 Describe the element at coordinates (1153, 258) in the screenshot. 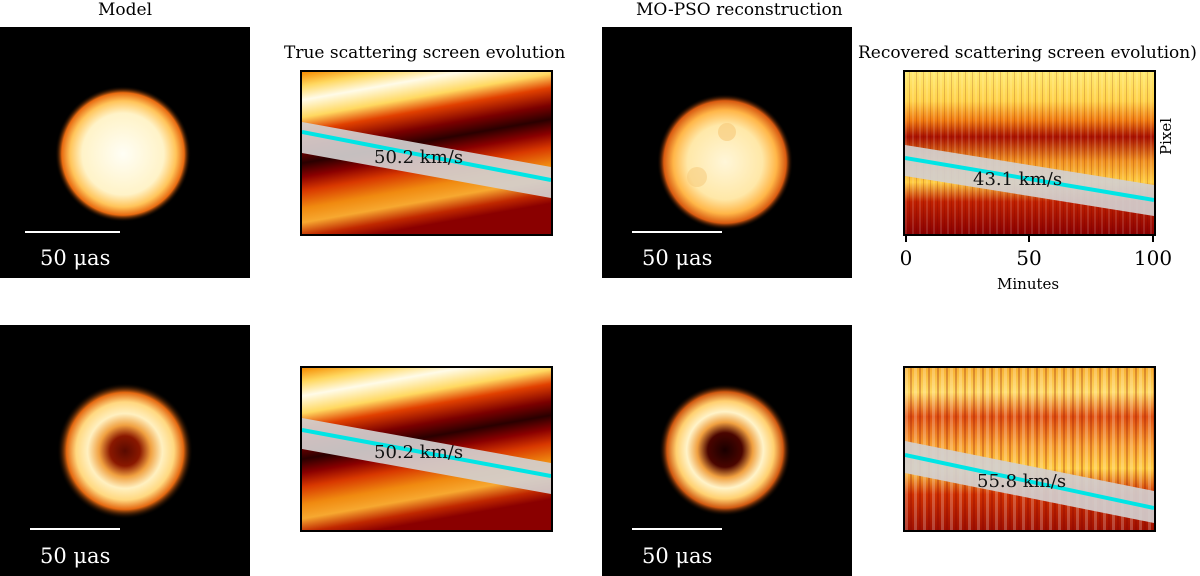

I see `x-tick-label: 100` at that location.